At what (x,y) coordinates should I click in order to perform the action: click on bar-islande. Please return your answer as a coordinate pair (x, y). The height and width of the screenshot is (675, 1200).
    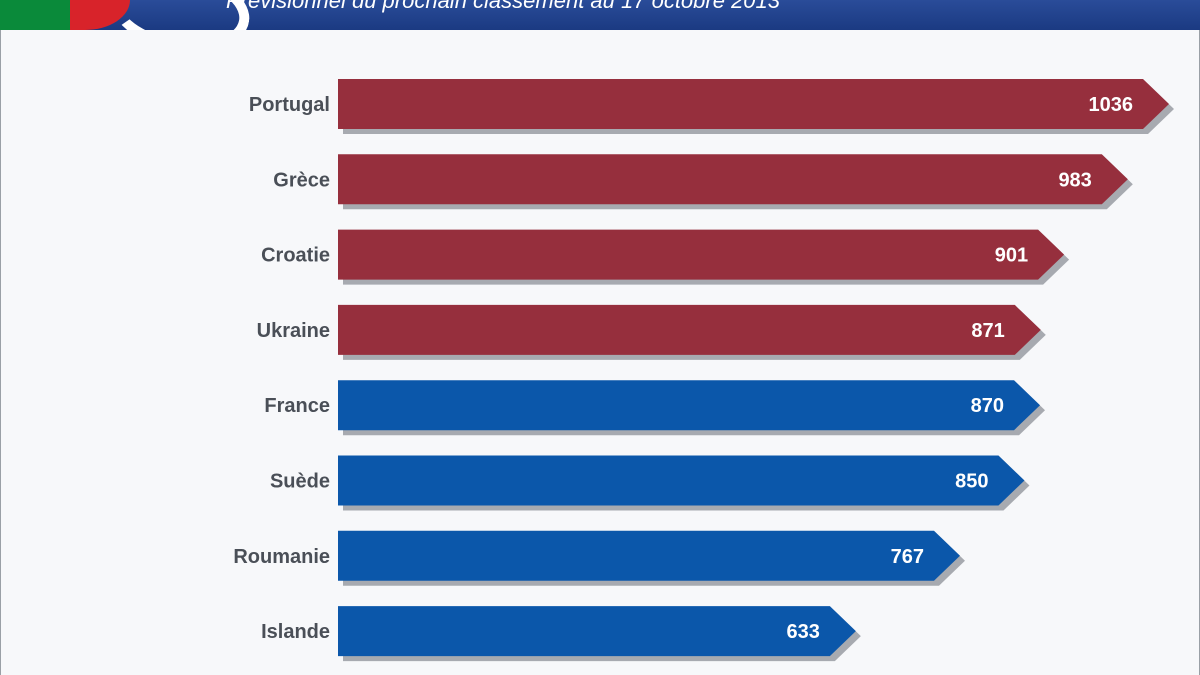
    Looking at the image, I should click on (597, 631).